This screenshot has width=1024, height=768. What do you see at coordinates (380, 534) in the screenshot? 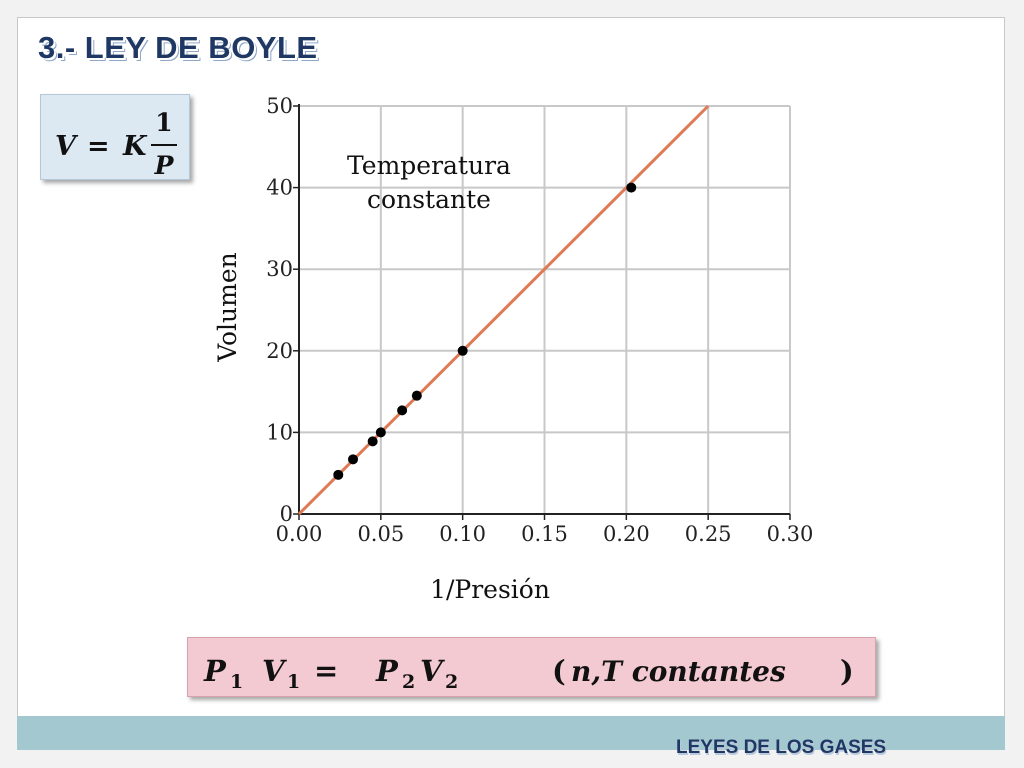
I see `x-tick-label: 0.05` at bounding box center [380, 534].